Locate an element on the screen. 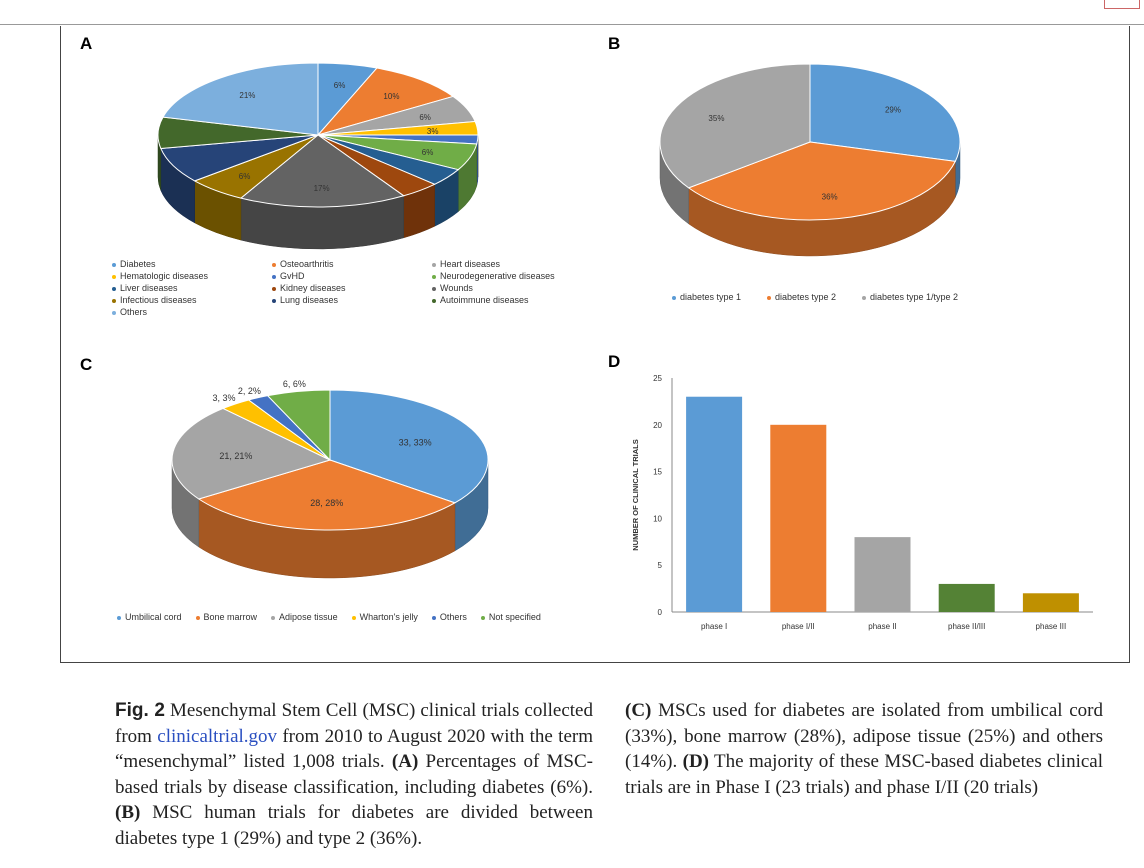 This screenshot has width=1144, height=868. legend-label: Hematologic diseases is located at coordinates (164, 276).